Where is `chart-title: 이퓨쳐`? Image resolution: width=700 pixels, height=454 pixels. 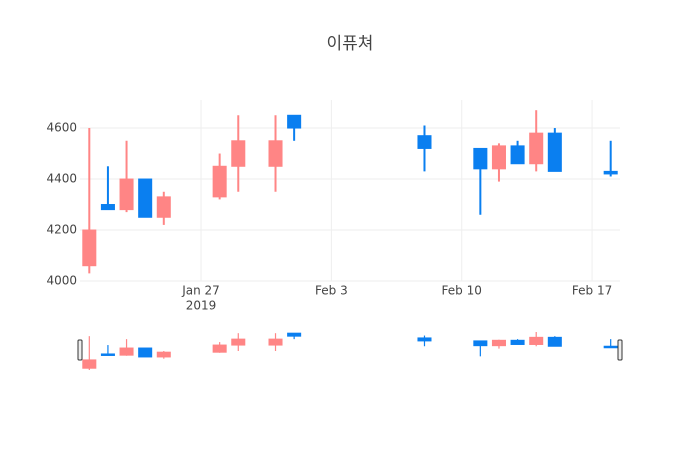
chart-title: 이퓨쳐 is located at coordinates (350, 44).